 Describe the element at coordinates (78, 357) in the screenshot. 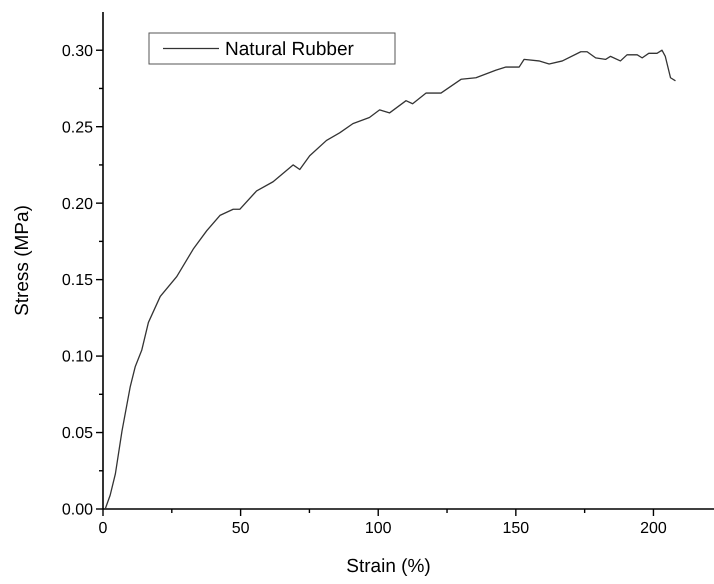

I see `y-tick-label: 0.10` at that location.